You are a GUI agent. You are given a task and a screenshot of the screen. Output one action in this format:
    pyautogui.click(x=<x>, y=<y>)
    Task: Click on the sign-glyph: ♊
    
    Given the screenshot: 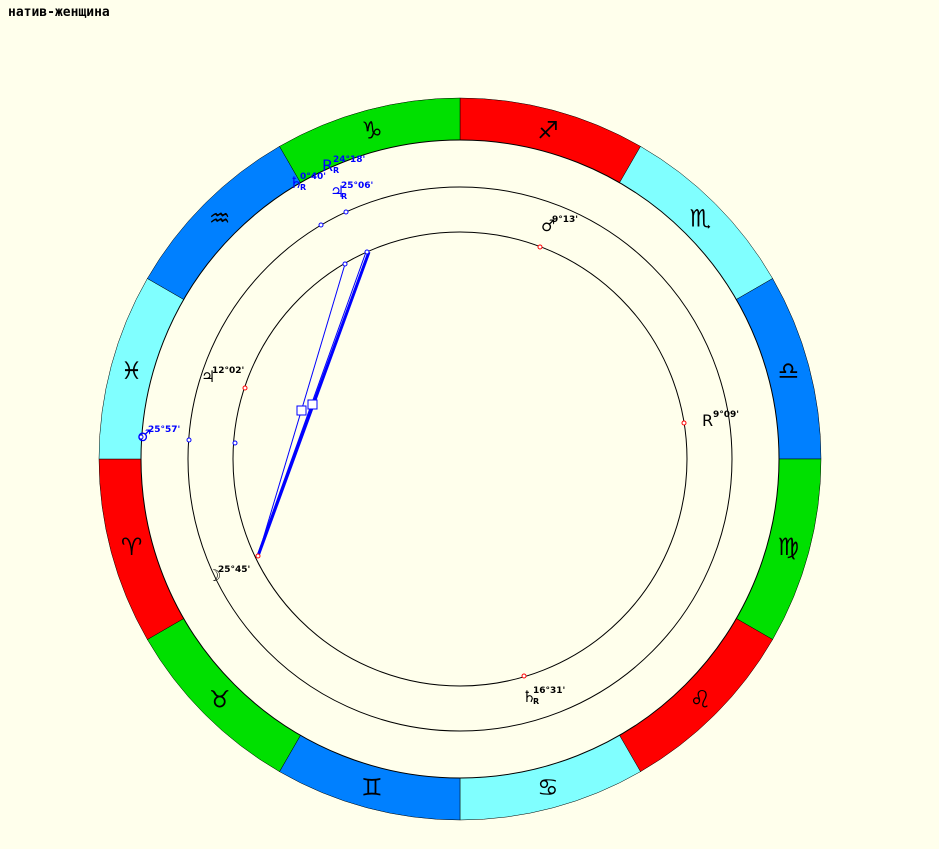 What is the action you would take?
    pyautogui.click(x=372, y=787)
    